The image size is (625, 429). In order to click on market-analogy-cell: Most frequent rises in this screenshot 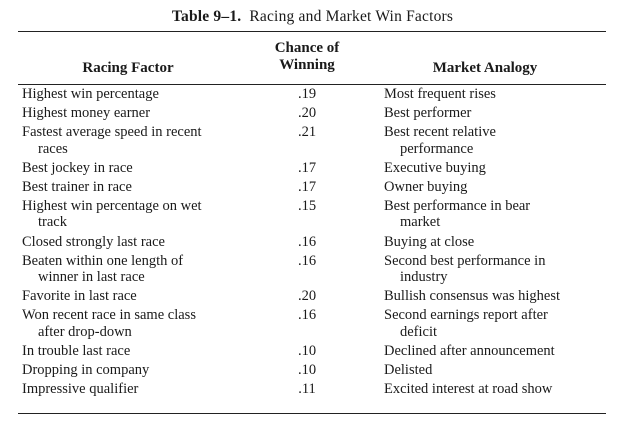, I will do `click(494, 94)`.